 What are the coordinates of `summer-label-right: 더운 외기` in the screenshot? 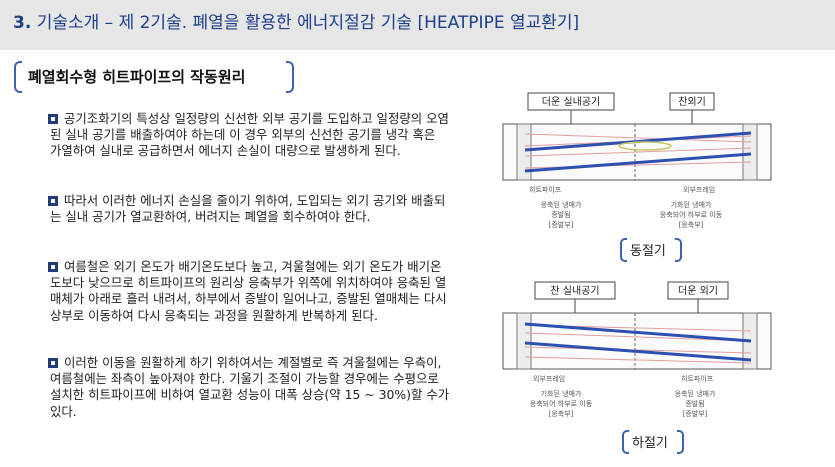 It's located at (698, 291).